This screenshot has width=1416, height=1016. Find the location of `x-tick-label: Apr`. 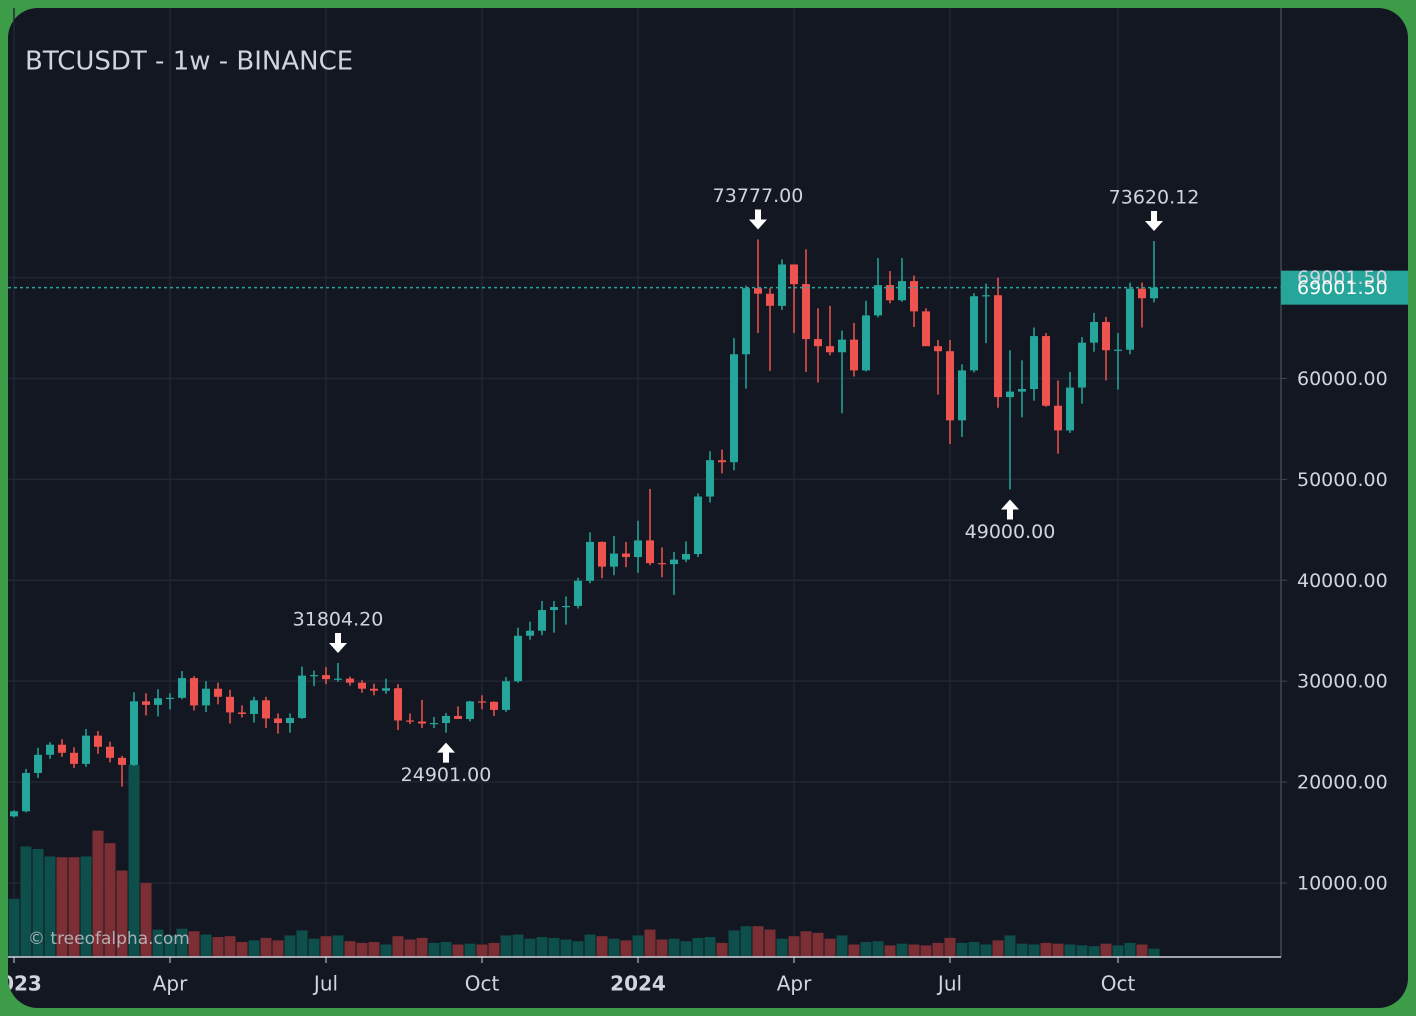

x-tick-label: Apr is located at coordinates (794, 984).